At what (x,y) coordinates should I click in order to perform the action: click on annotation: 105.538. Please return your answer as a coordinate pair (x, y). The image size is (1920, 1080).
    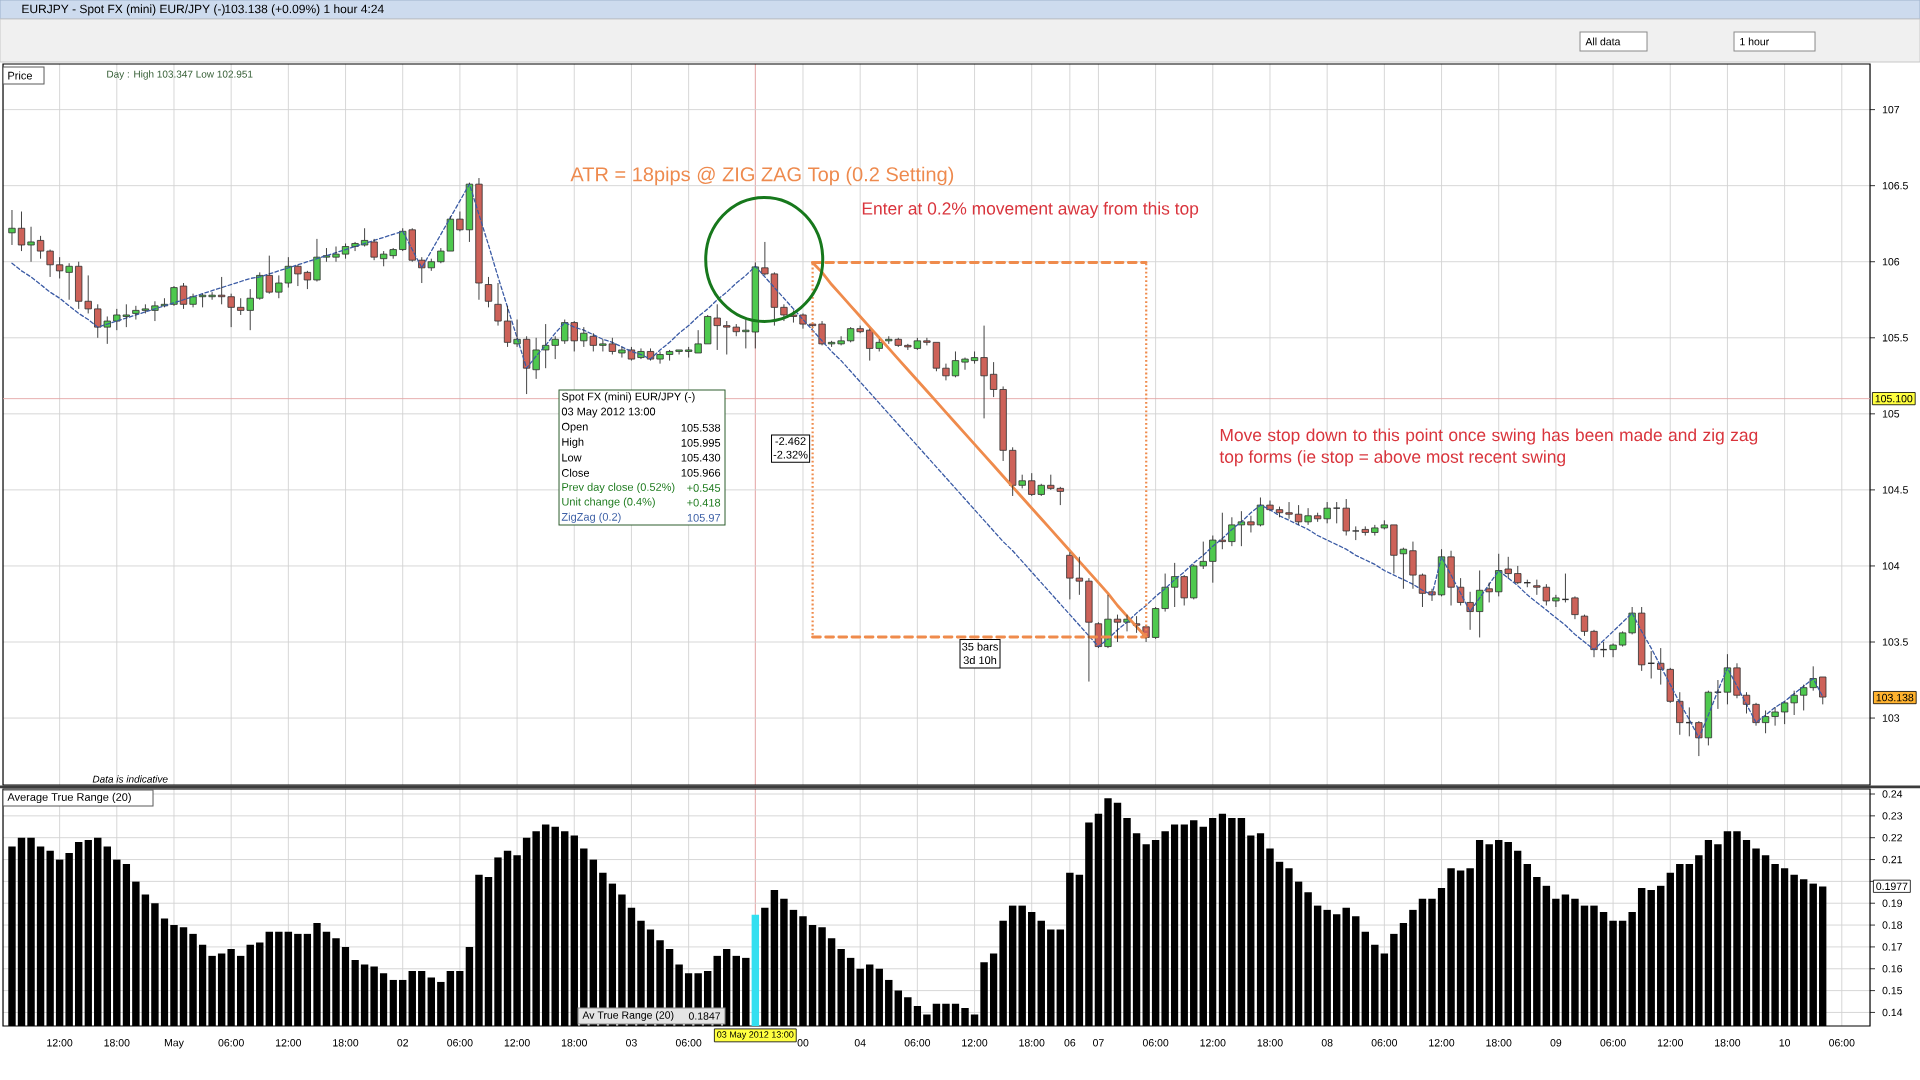
    Looking at the image, I should click on (701, 427).